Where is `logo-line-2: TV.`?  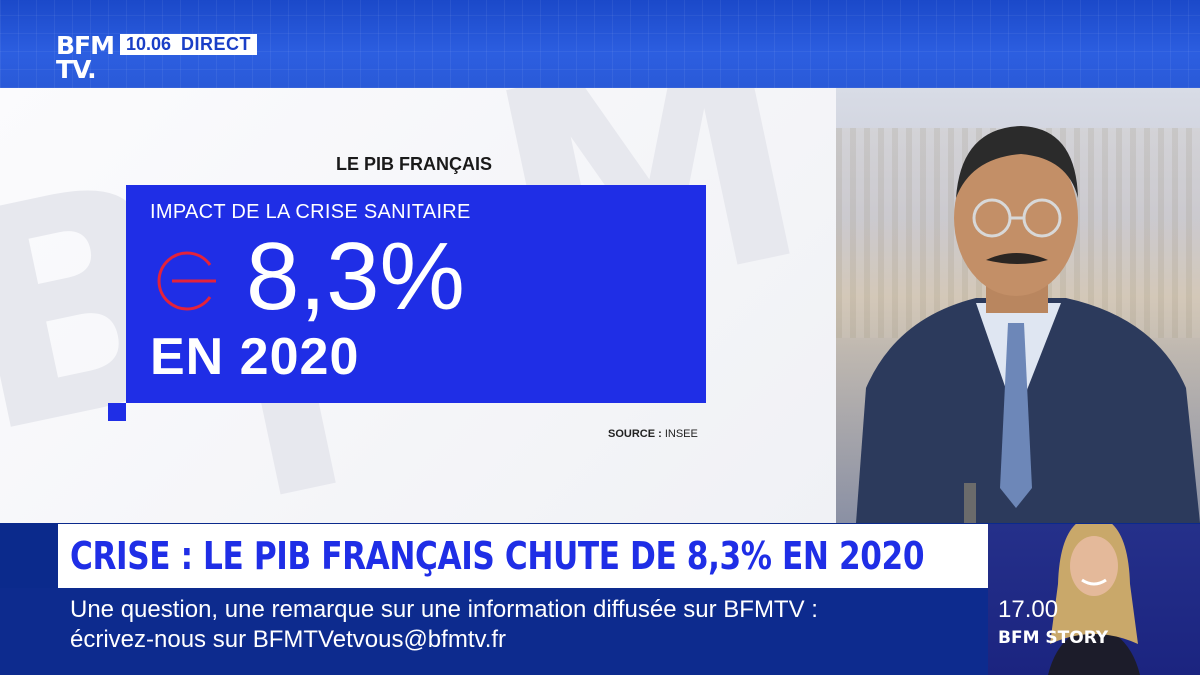 logo-line-2: TV. is located at coordinates (76, 69).